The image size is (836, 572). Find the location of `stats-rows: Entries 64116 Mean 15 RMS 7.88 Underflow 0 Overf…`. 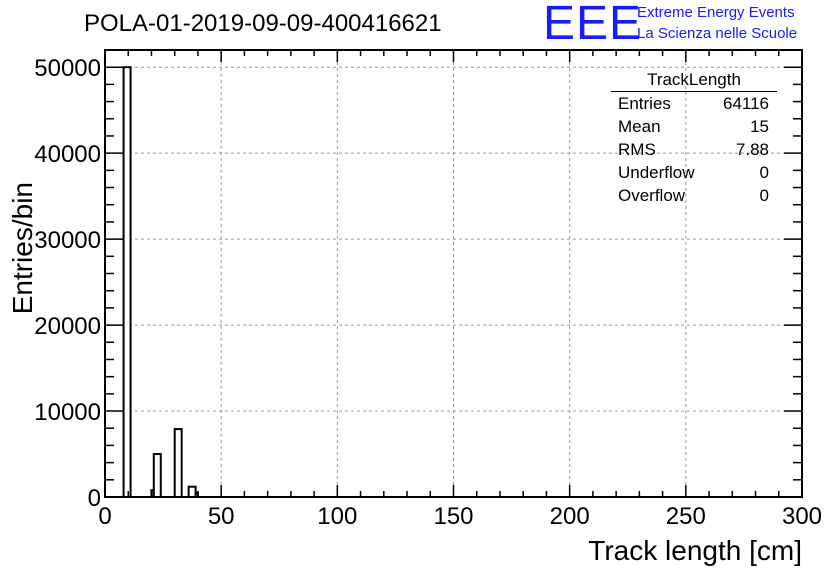

stats-rows: Entries 64116 Mean 15 RMS 7.88 Underflow 0 Overf… is located at coordinates (694, 149).